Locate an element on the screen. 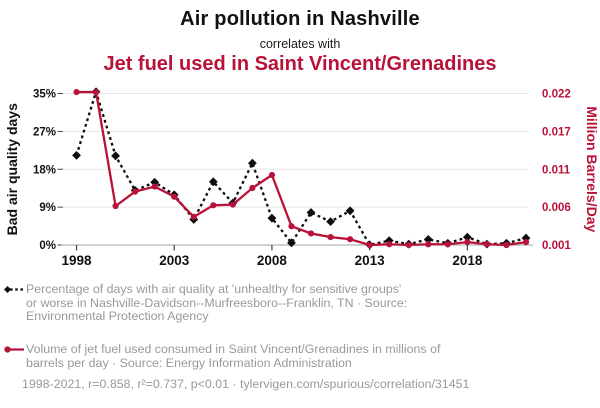  left-axis-title: Bad air quality days is located at coordinates (12, 169).